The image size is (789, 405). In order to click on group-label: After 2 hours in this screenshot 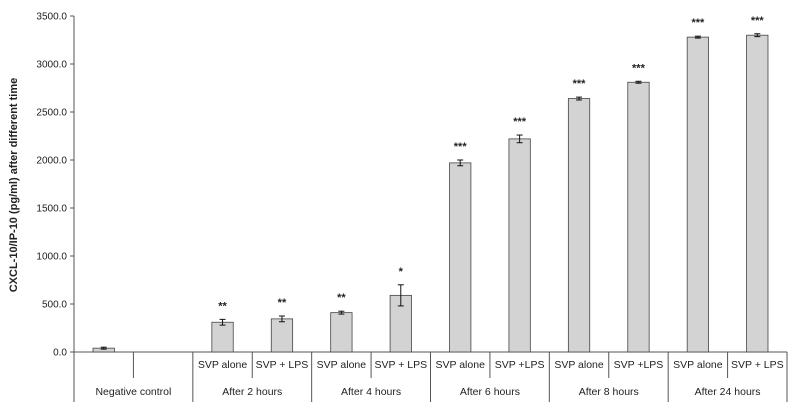, I will do `click(252, 392)`.